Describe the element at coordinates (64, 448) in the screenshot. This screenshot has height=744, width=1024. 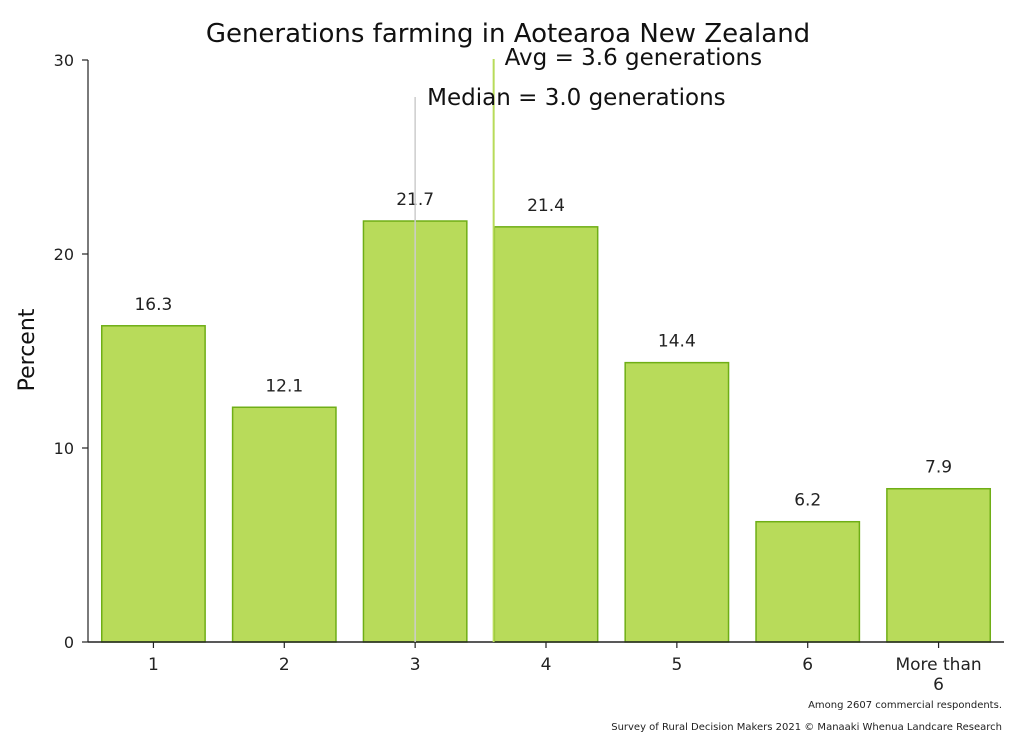
I see `y-tick-label: 10` at that location.